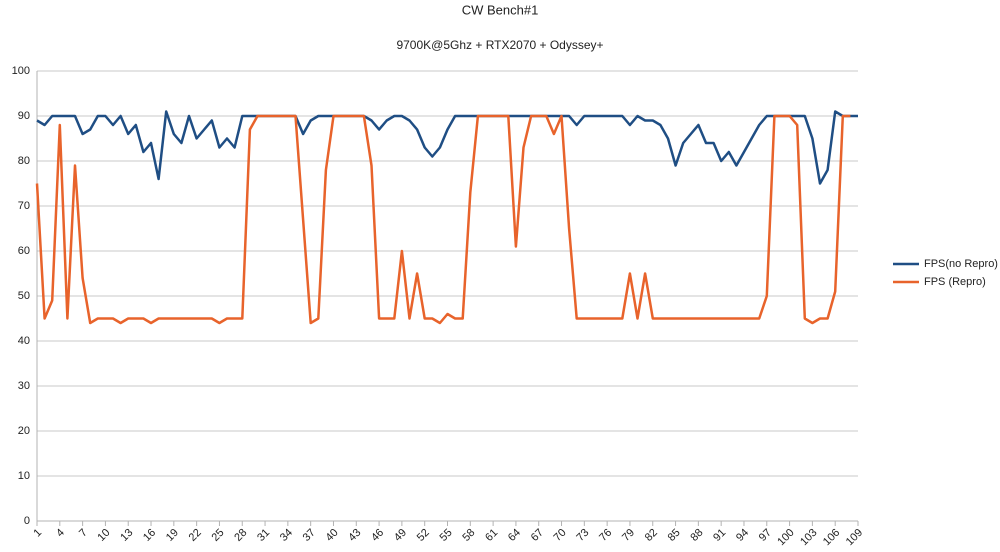  What do you see at coordinates (83, 533) in the screenshot?
I see `x-tick-label: 7` at bounding box center [83, 533].